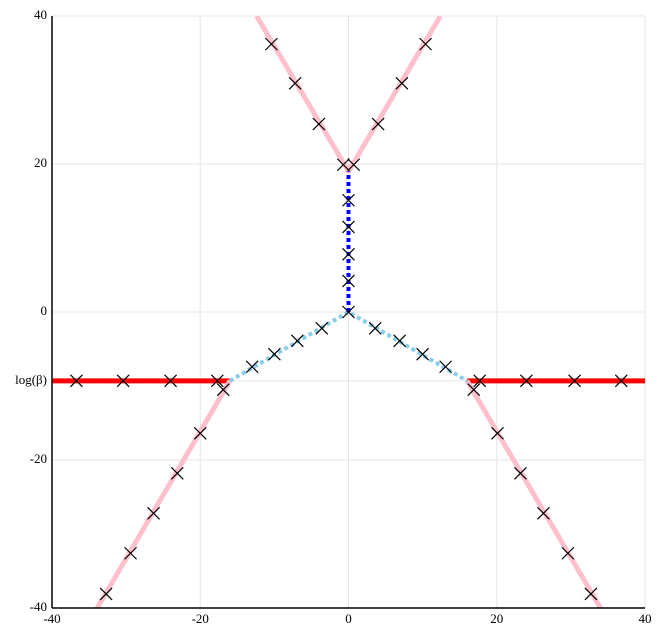  What do you see at coordinates (348, 618) in the screenshot?
I see `x-tick-label: 0` at bounding box center [348, 618].